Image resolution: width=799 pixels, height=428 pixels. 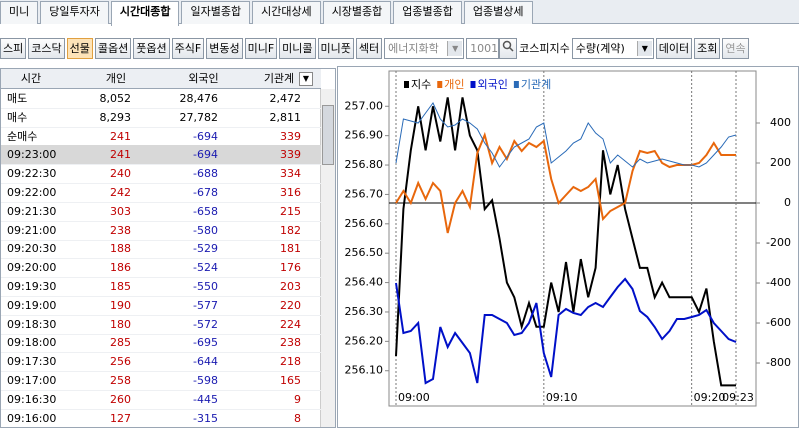 What do you see at coordinates (161, 418) in the screenshot?
I see `table-row: 09:16:00 127 -315 8` at bounding box center [161, 418].